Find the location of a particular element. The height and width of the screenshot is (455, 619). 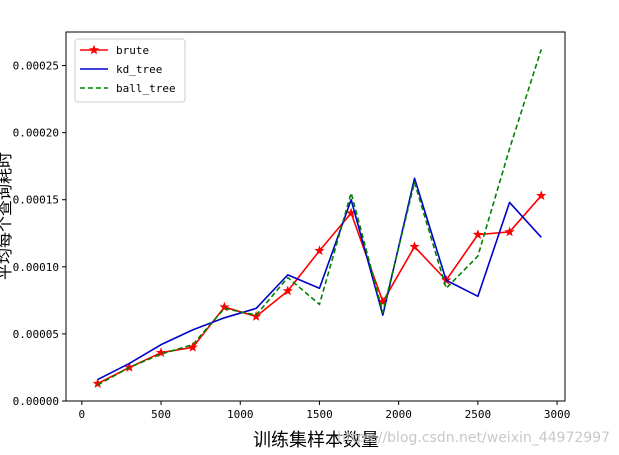

x-axis-ticks: 0 500 1000 1500 2000 2500 3000 is located at coordinates (325, 411).